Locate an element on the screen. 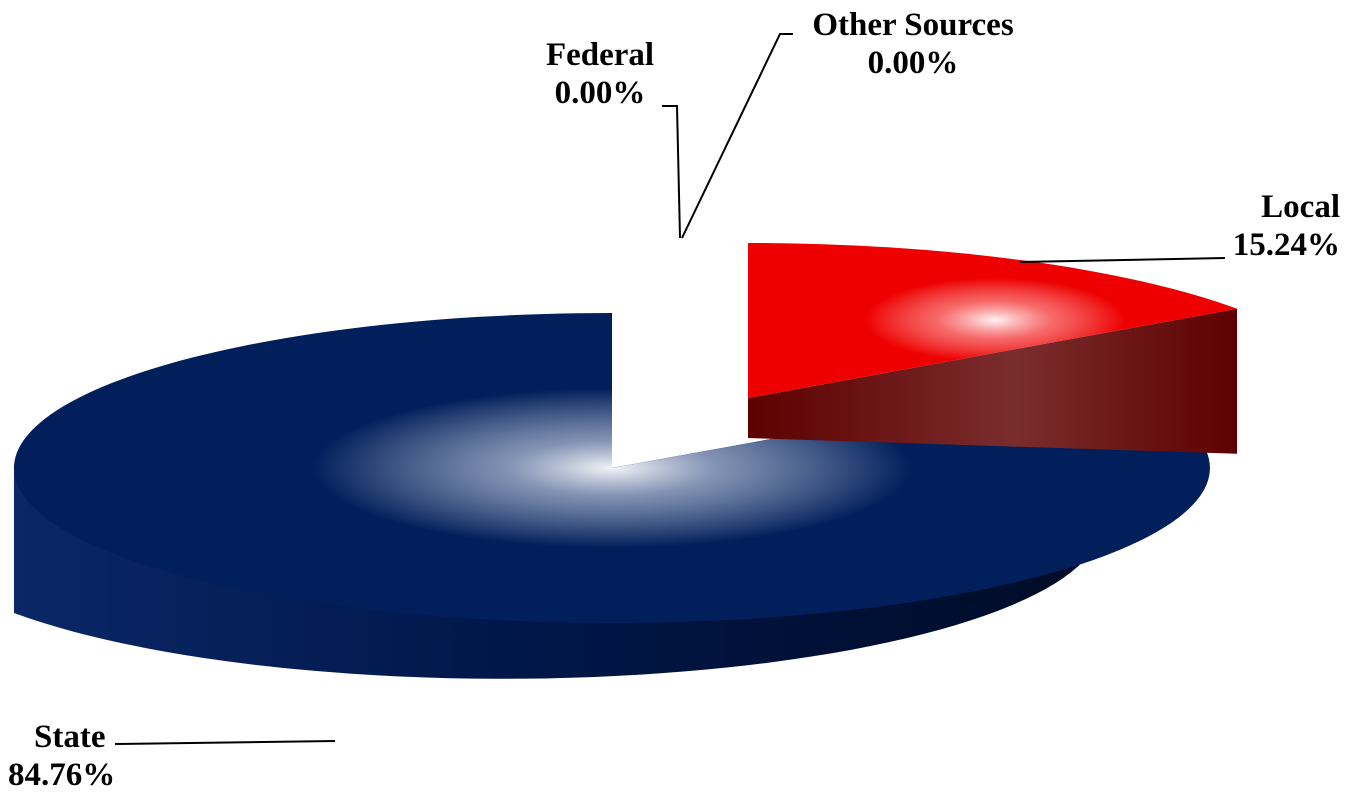  label-local-value: 15.24% is located at coordinates (1286, 245).